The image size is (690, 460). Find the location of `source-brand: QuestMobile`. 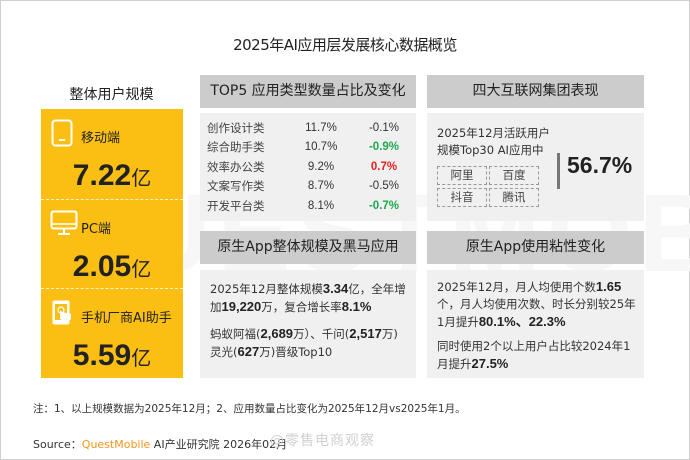

source-brand: QuestMobile is located at coordinates (116, 444).